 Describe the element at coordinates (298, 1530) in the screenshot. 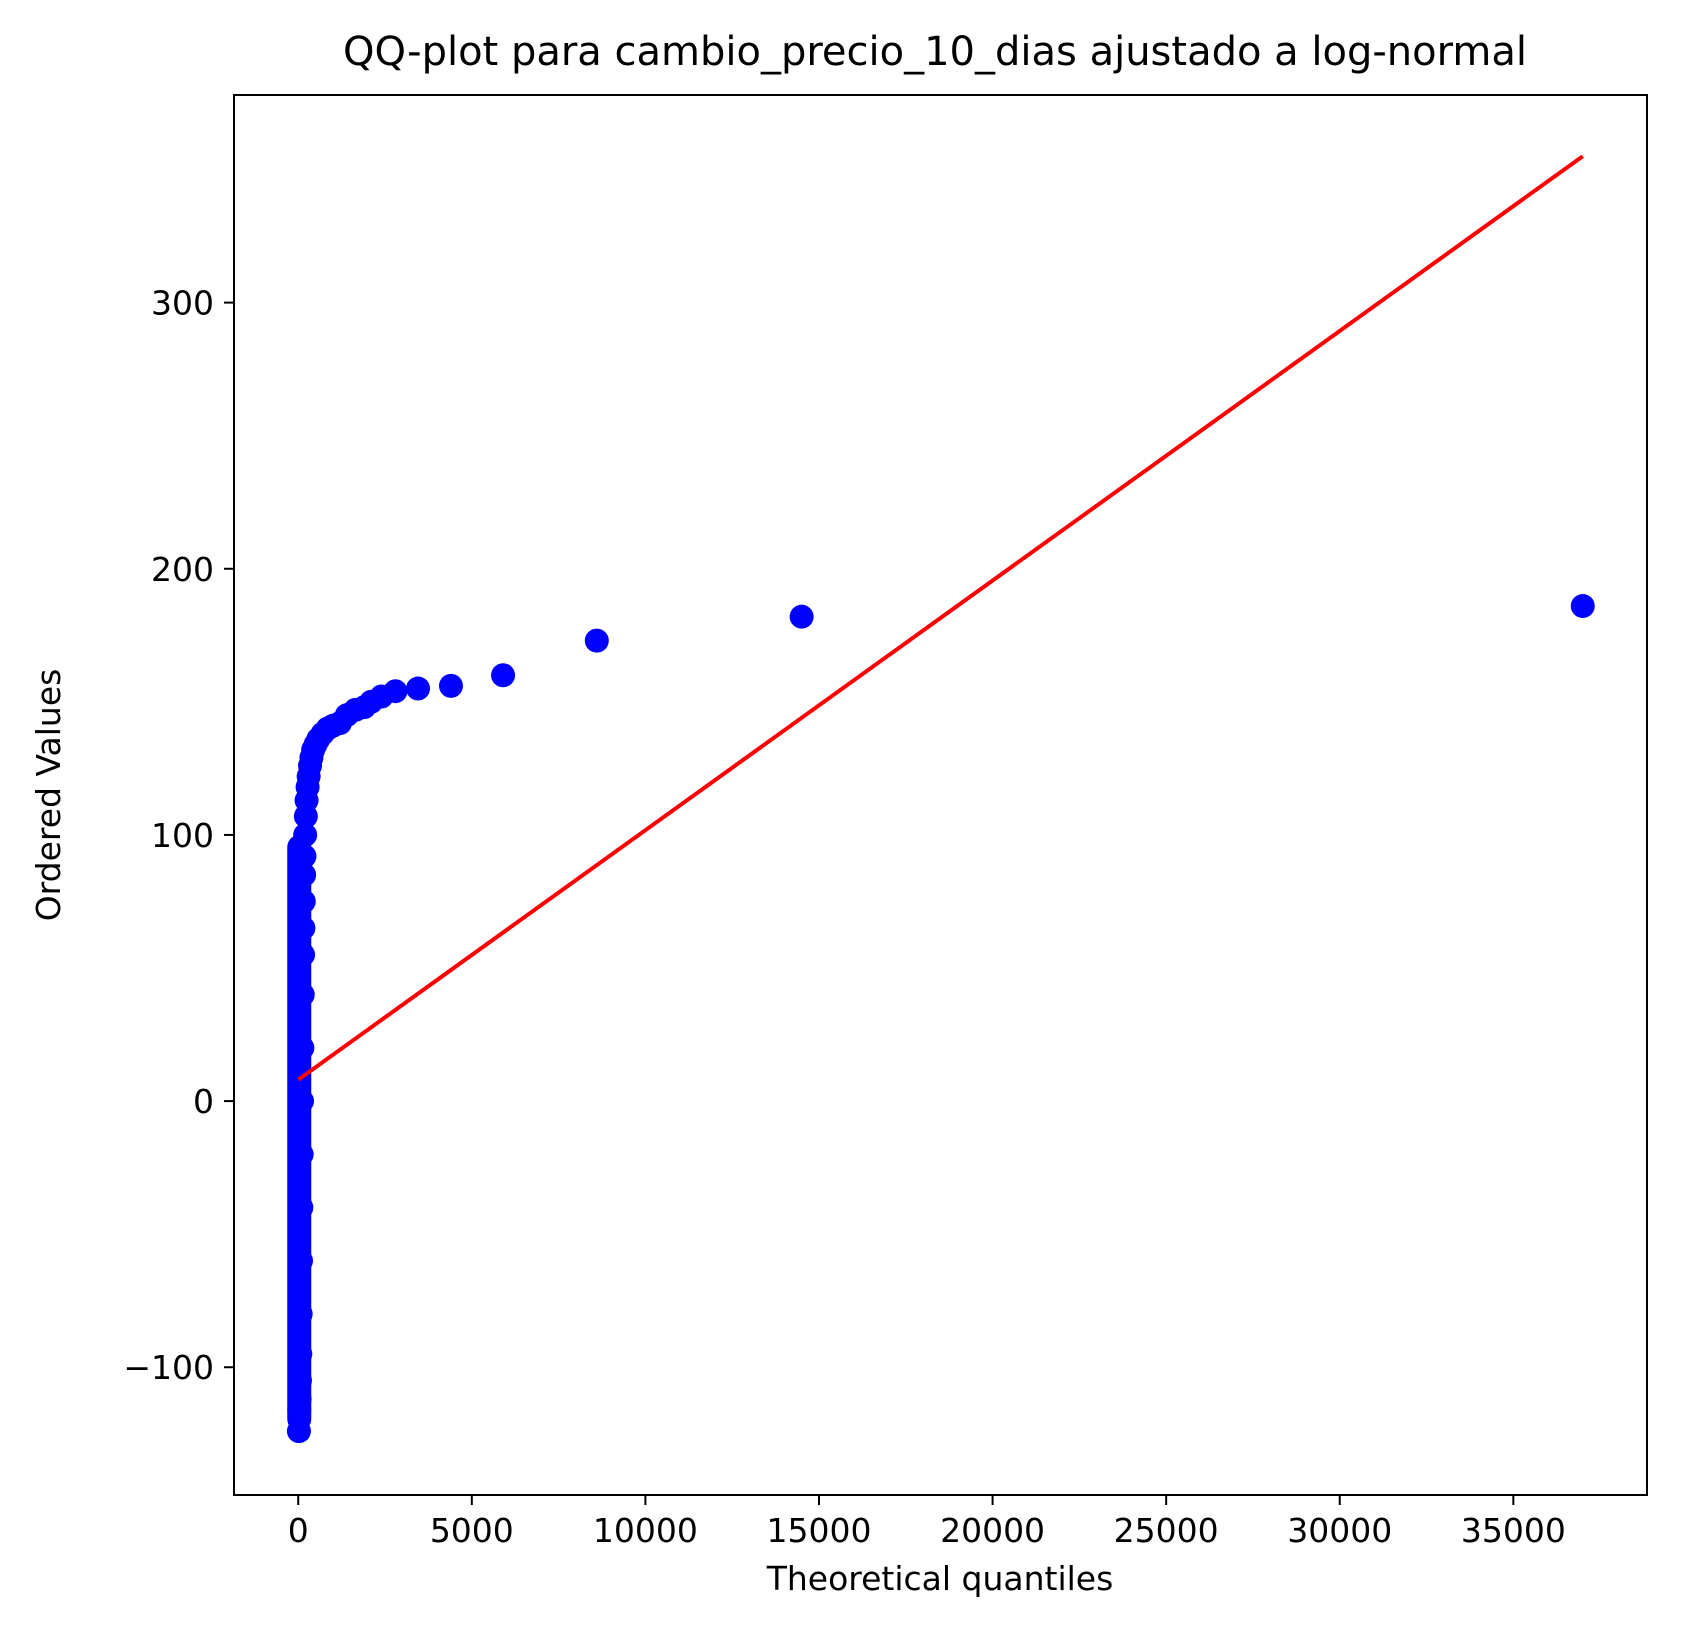

I see `x-tick-label: 0` at that location.